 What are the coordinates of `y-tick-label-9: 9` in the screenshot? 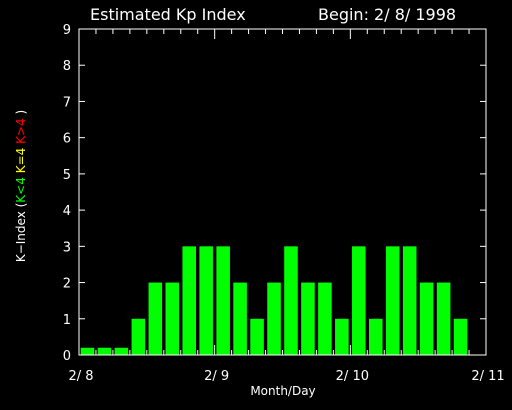 It's located at (67, 30).